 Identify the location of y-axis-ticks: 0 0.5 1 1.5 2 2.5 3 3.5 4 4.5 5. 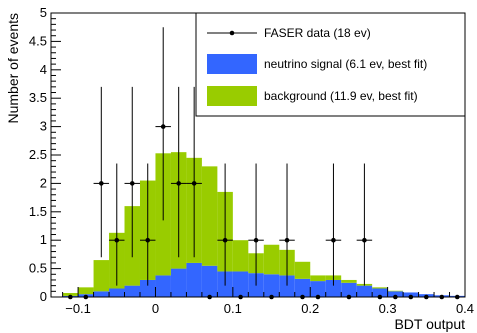
(45, 154).